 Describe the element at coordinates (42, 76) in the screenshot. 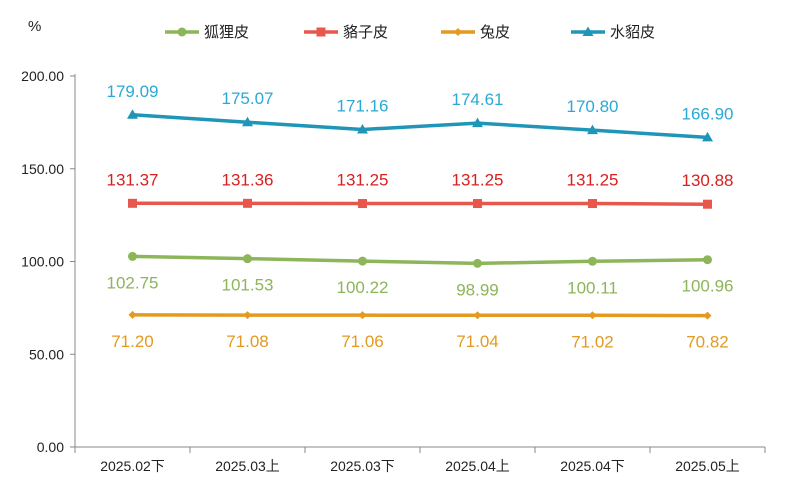

I see `y-tick-label: 200.00` at that location.